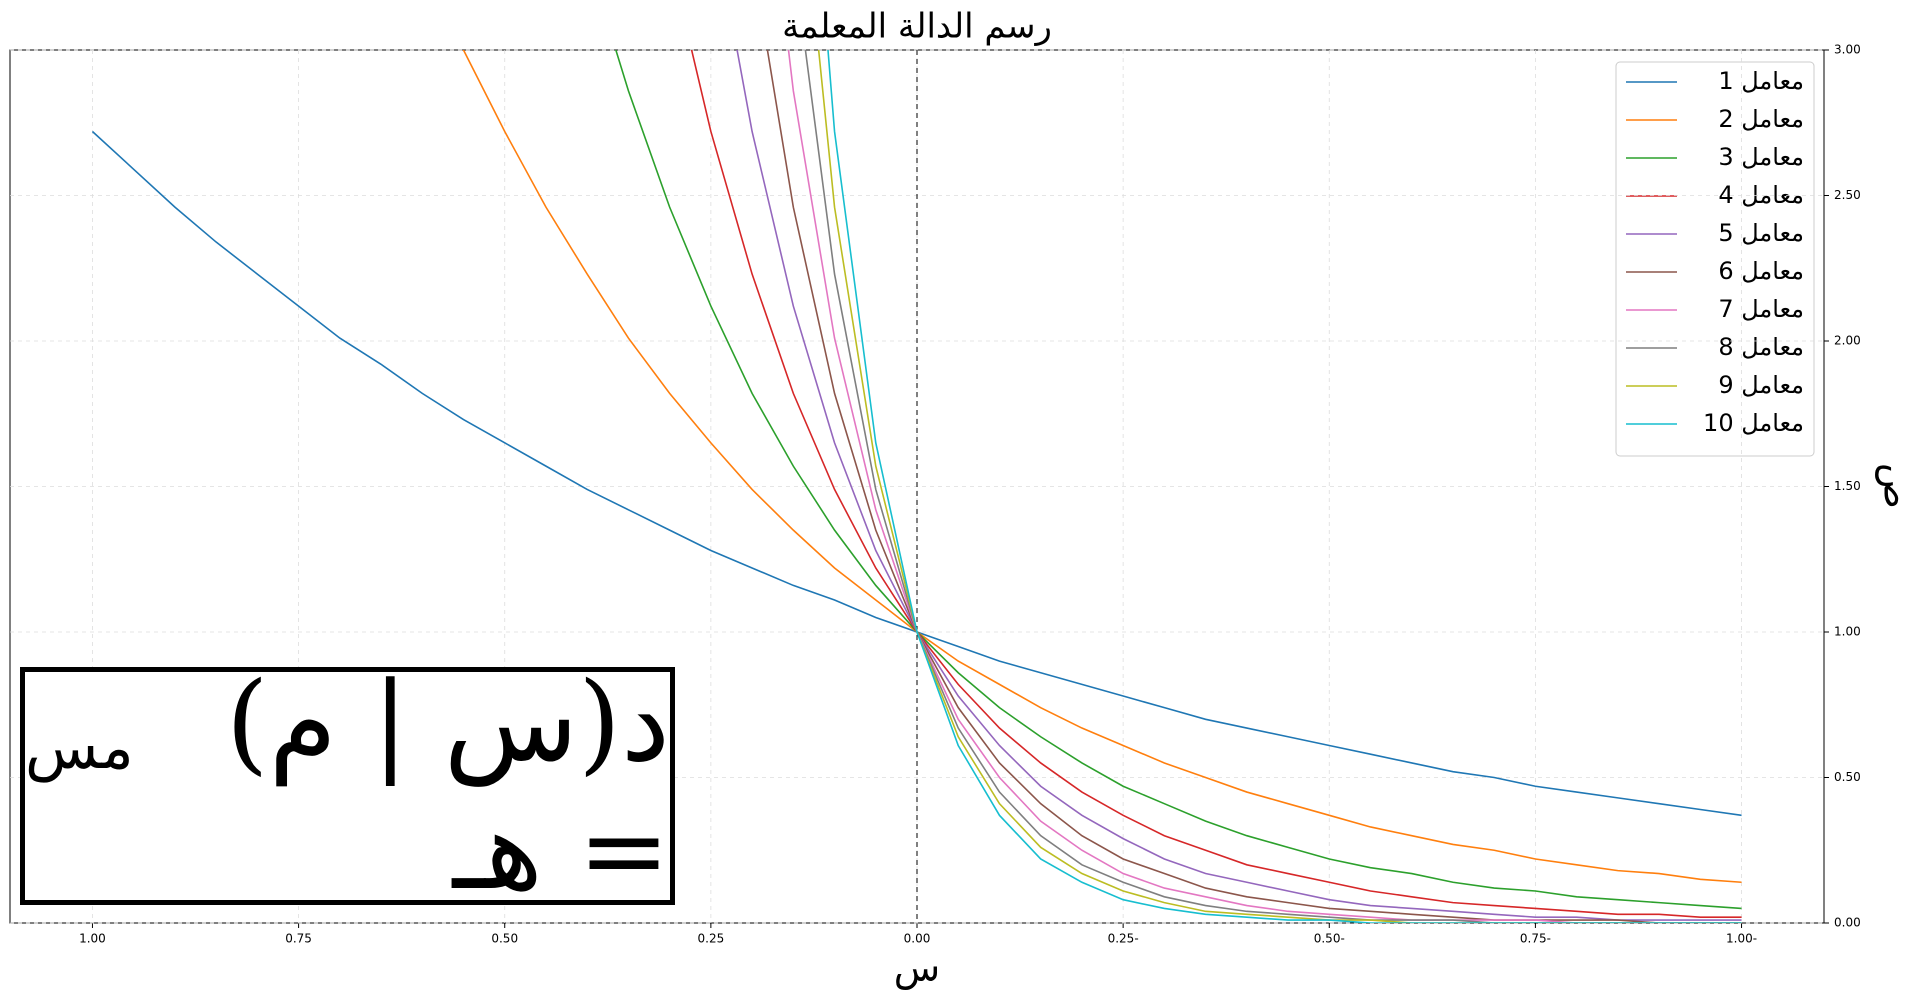  Describe the element at coordinates (1897, 486) in the screenshot. I see `y-axis-label: ص` at that location.